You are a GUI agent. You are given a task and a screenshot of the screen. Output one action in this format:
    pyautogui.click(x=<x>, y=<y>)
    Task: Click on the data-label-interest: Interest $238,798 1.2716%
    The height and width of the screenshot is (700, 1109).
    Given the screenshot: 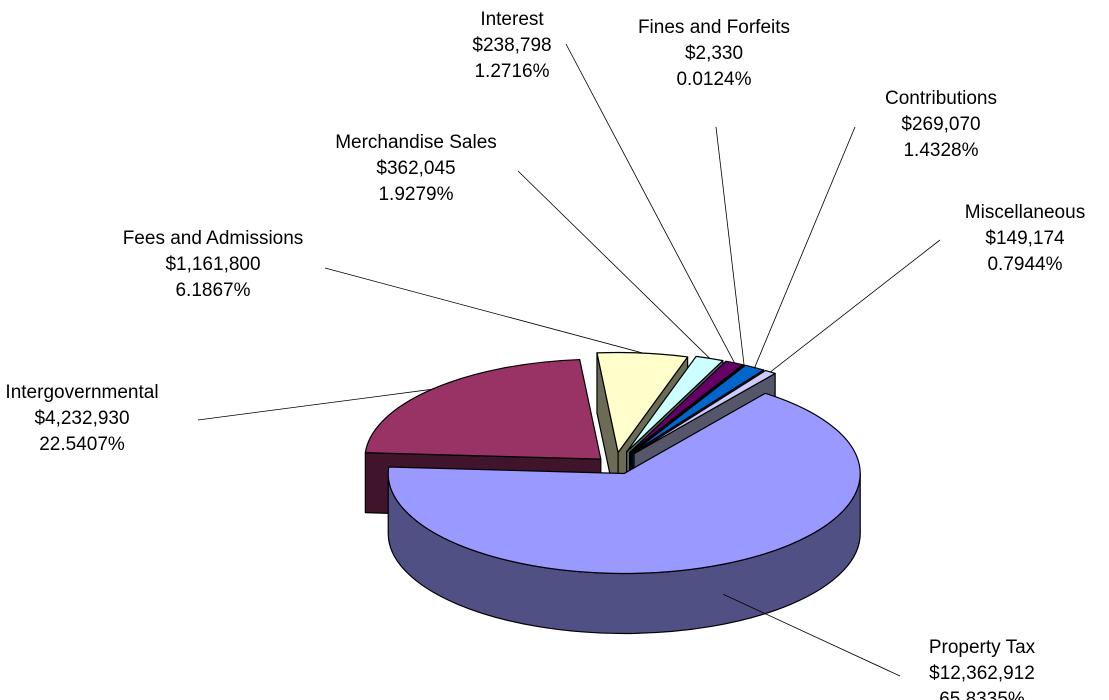 What is the action you would take?
    pyautogui.click(x=511, y=45)
    